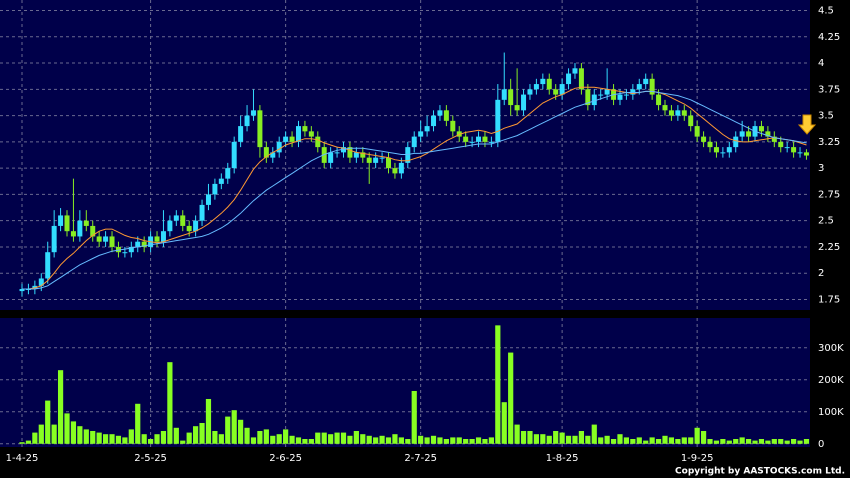 This screenshot has width=850, height=478. I want to click on y-tick-label: 0, so click(821, 444).